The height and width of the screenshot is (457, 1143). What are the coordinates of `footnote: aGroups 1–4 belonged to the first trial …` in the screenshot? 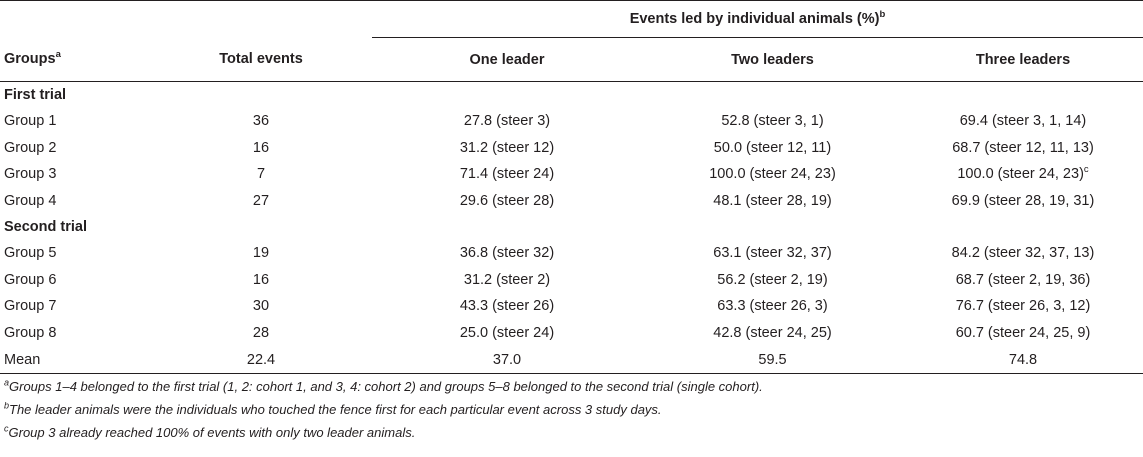 It's located at (383, 385).